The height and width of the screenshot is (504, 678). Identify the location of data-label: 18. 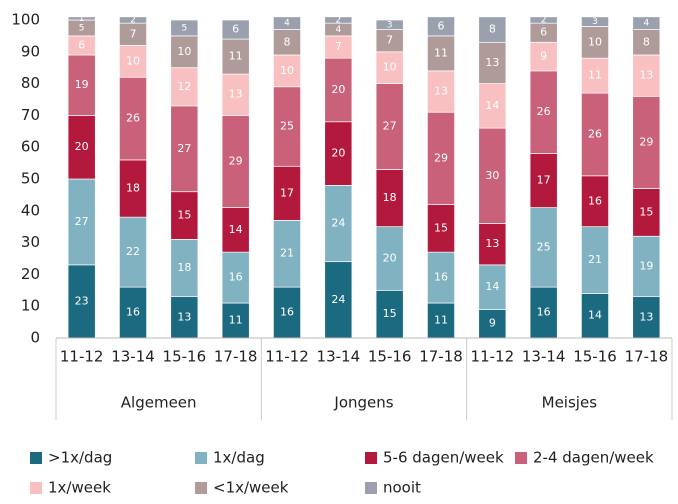
(390, 197).